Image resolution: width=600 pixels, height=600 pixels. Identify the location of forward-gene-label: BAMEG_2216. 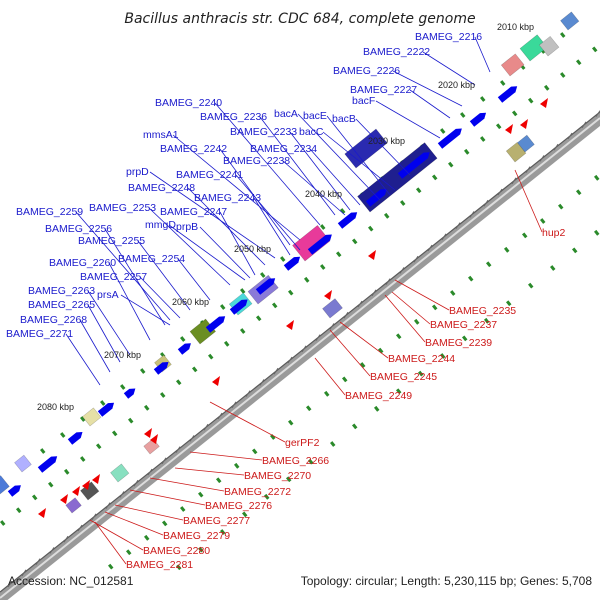
(448, 37).